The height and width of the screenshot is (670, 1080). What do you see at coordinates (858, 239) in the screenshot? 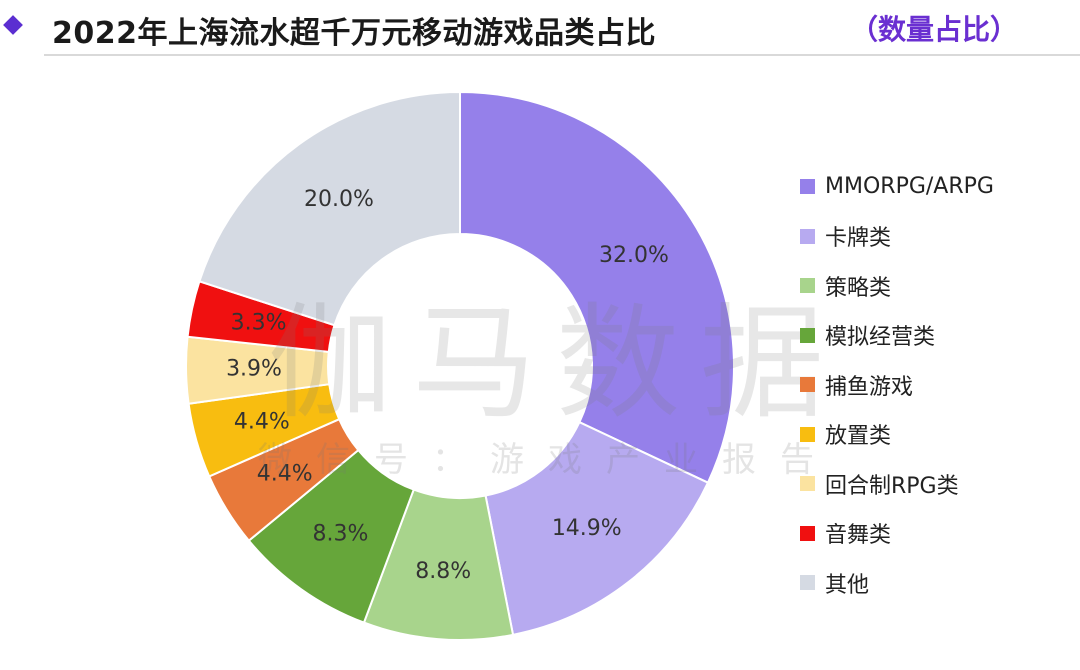
I see `legend-label-1: 卡牌类` at bounding box center [858, 239].